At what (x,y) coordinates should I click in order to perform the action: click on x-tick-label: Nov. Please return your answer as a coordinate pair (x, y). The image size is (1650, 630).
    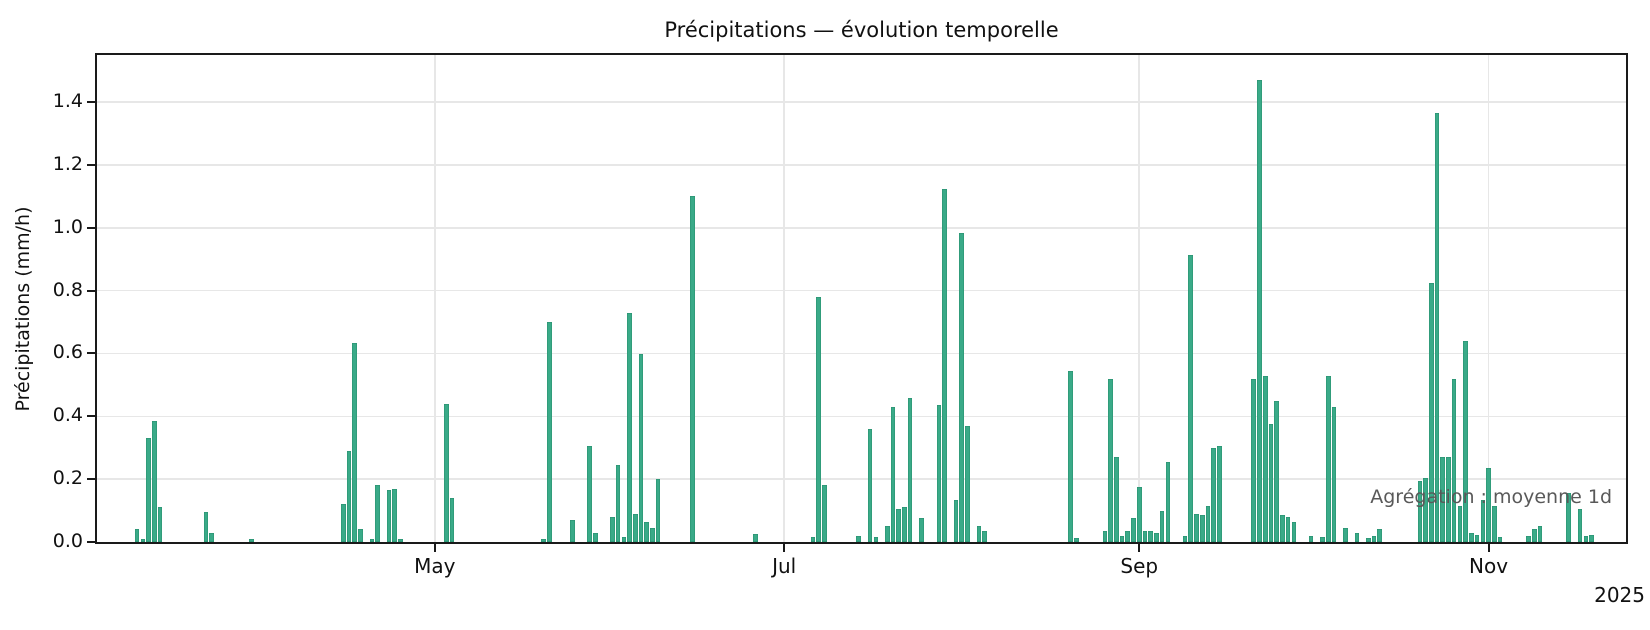
    Looking at the image, I should click on (1489, 566).